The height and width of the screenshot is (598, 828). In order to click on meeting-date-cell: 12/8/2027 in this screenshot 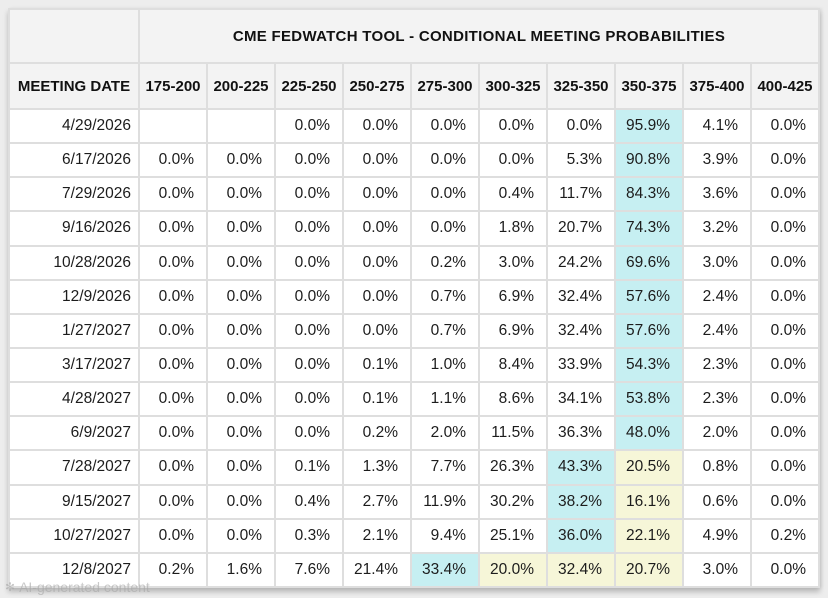, I will do `click(74, 569)`.